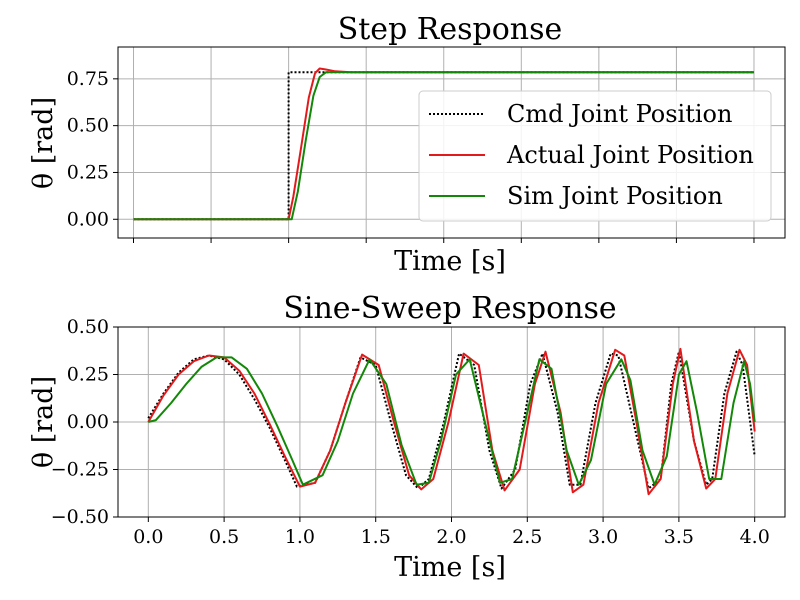  Describe the element at coordinates (615, 196) in the screenshot. I see `legend-label-sim-joint-position: Sim Joint Position` at that location.